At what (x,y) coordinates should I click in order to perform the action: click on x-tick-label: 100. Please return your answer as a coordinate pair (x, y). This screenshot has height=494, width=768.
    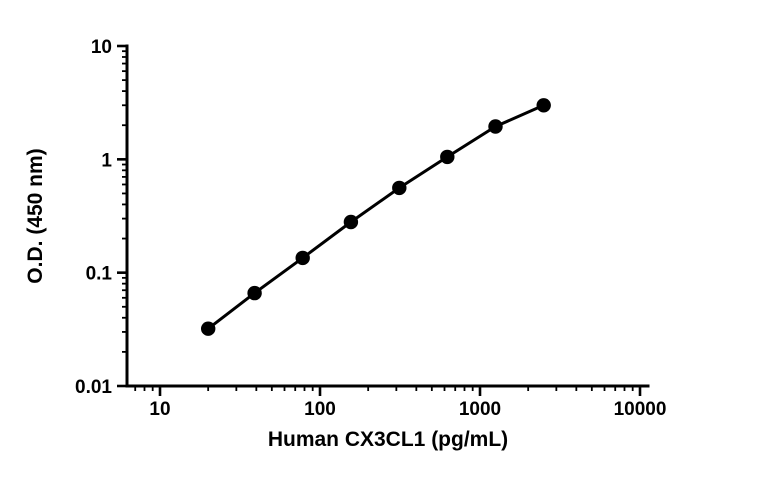
    Looking at the image, I should click on (320, 409).